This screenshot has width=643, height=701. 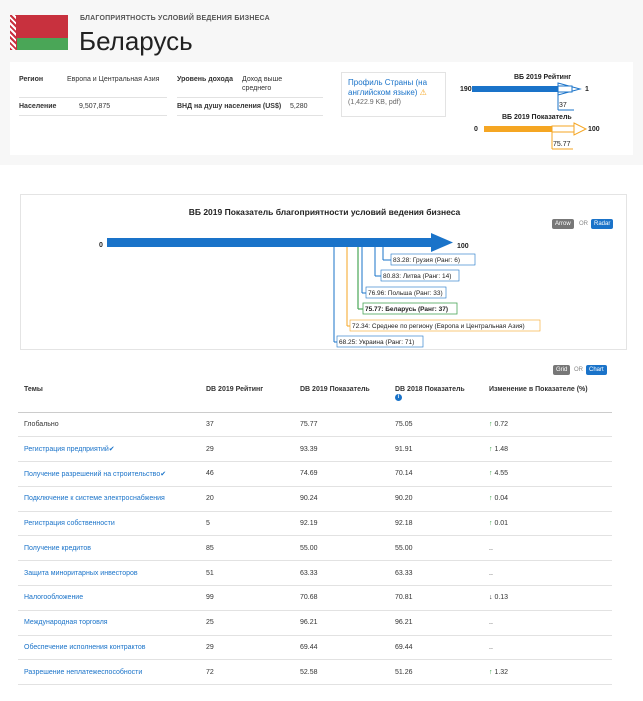 What do you see at coordinates (562, 370) in the screenshot?
I see `grid-toggle-button: Grid` at bounding box center [562, 370].